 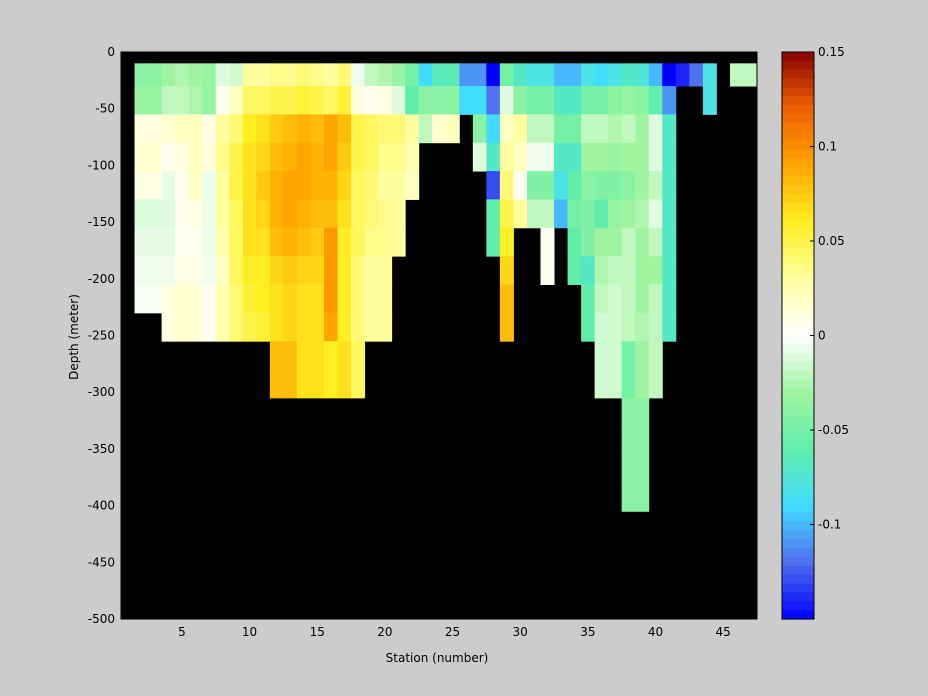 What do you see at coordinates (101, 449) in the screenshot?
I see `y-tick-label: -350` at bounding box center [101, 449].